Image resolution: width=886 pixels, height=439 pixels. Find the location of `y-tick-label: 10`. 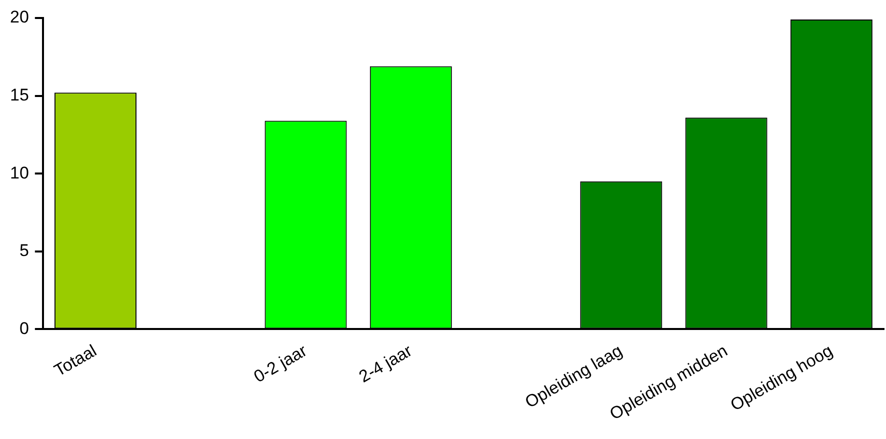

y-tick-label: 10 is located at coordinates (19, 172).